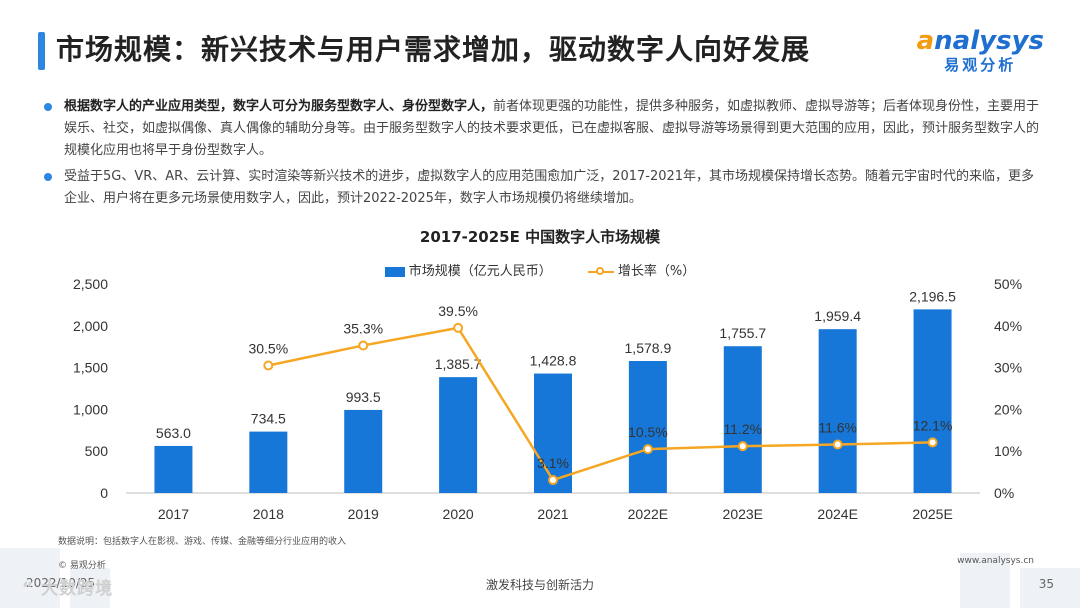 Image resolution: width=1080 pixels, height=608 pixels. What do you see at coordinates (742, 333) in the screenshot?
I see `bar-value-label: 1,755.7` at bounding box center [742, 333].